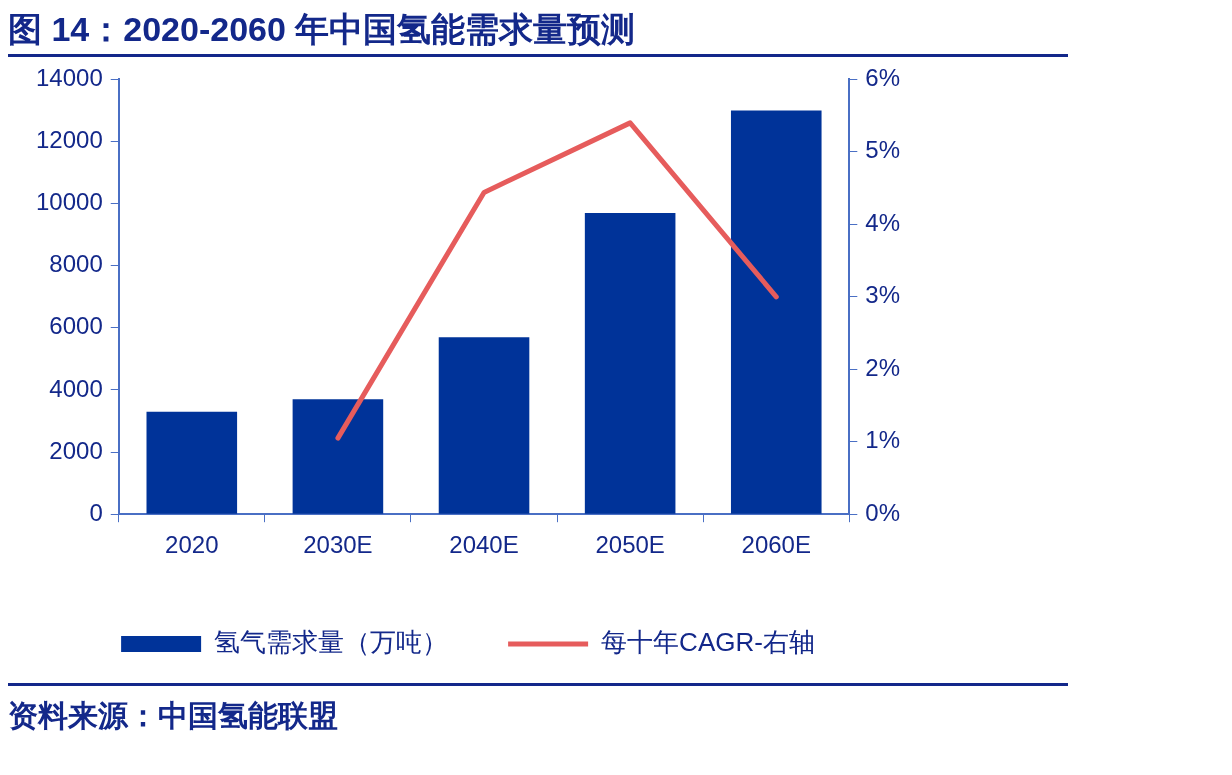 Image resolution: width=1232 pixels, height=775 pixels. What do you see at coordinates (776, 545) in the screenshot?
I see `x-tick-label: 2060E` at bounding box center [776, 545].